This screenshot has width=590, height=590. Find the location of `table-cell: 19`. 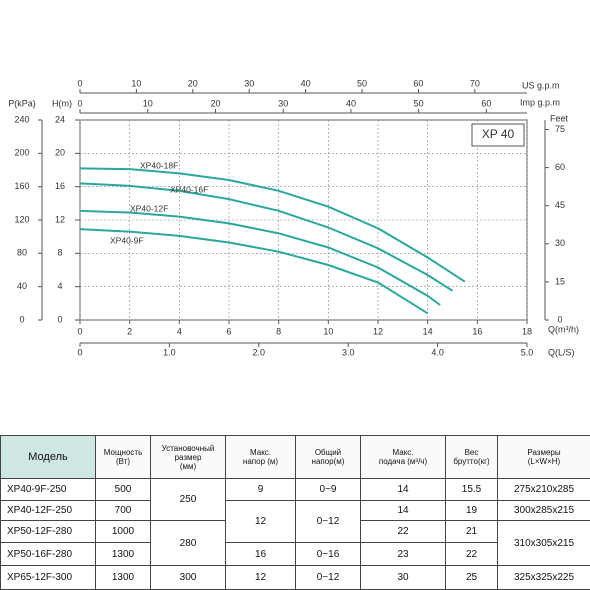

table-cell: 19 is located at coordinates (471, 510).